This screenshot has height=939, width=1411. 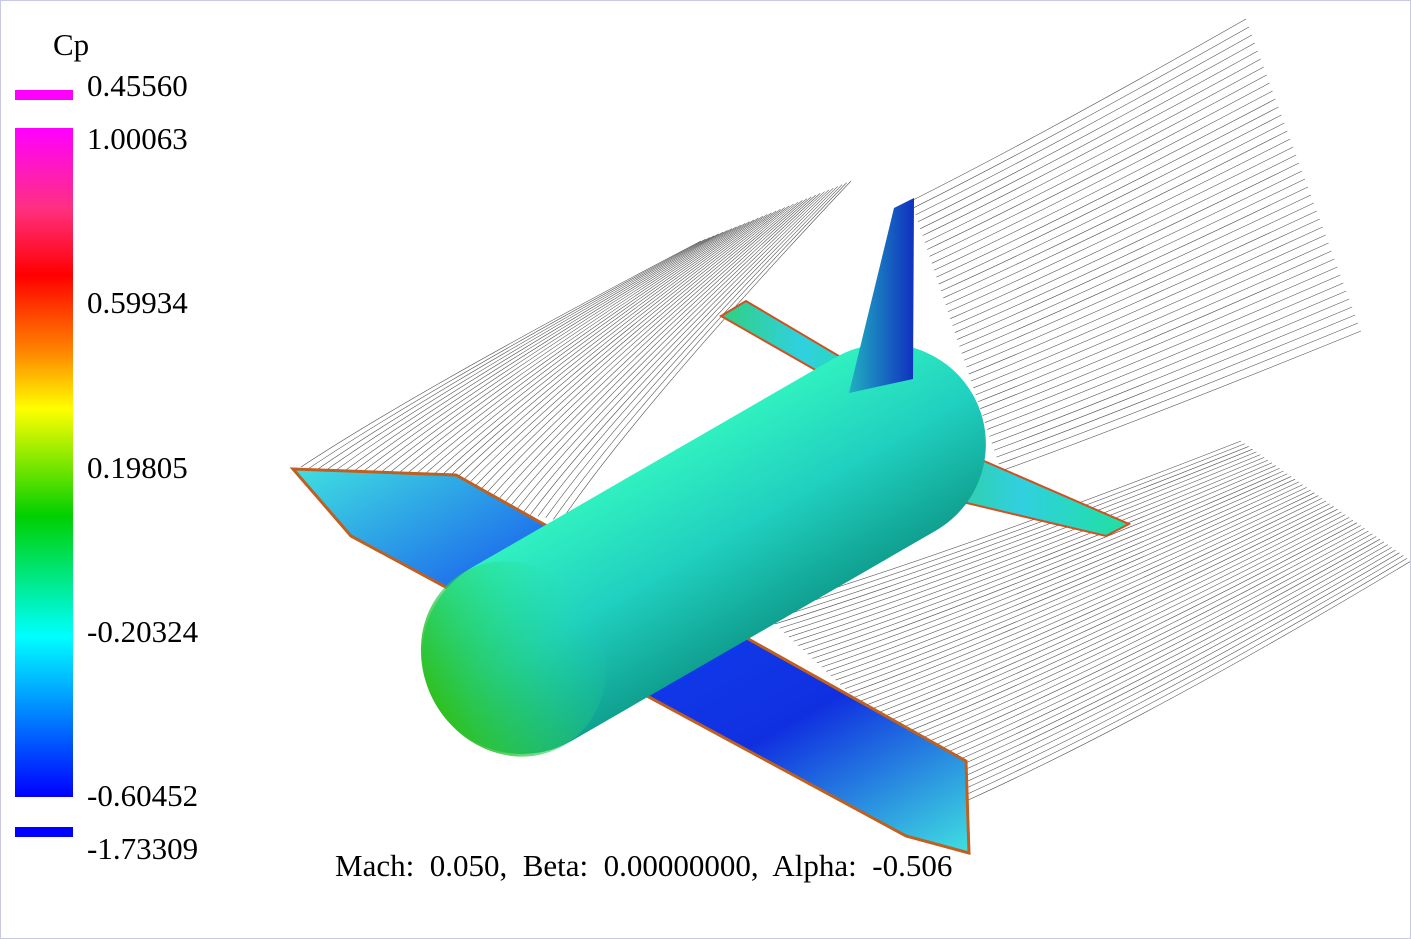 What do you see at coordinates (137, 138) in the screenshot?
I see `legend-tick: 1.00063` at bounding box center [137, 138].